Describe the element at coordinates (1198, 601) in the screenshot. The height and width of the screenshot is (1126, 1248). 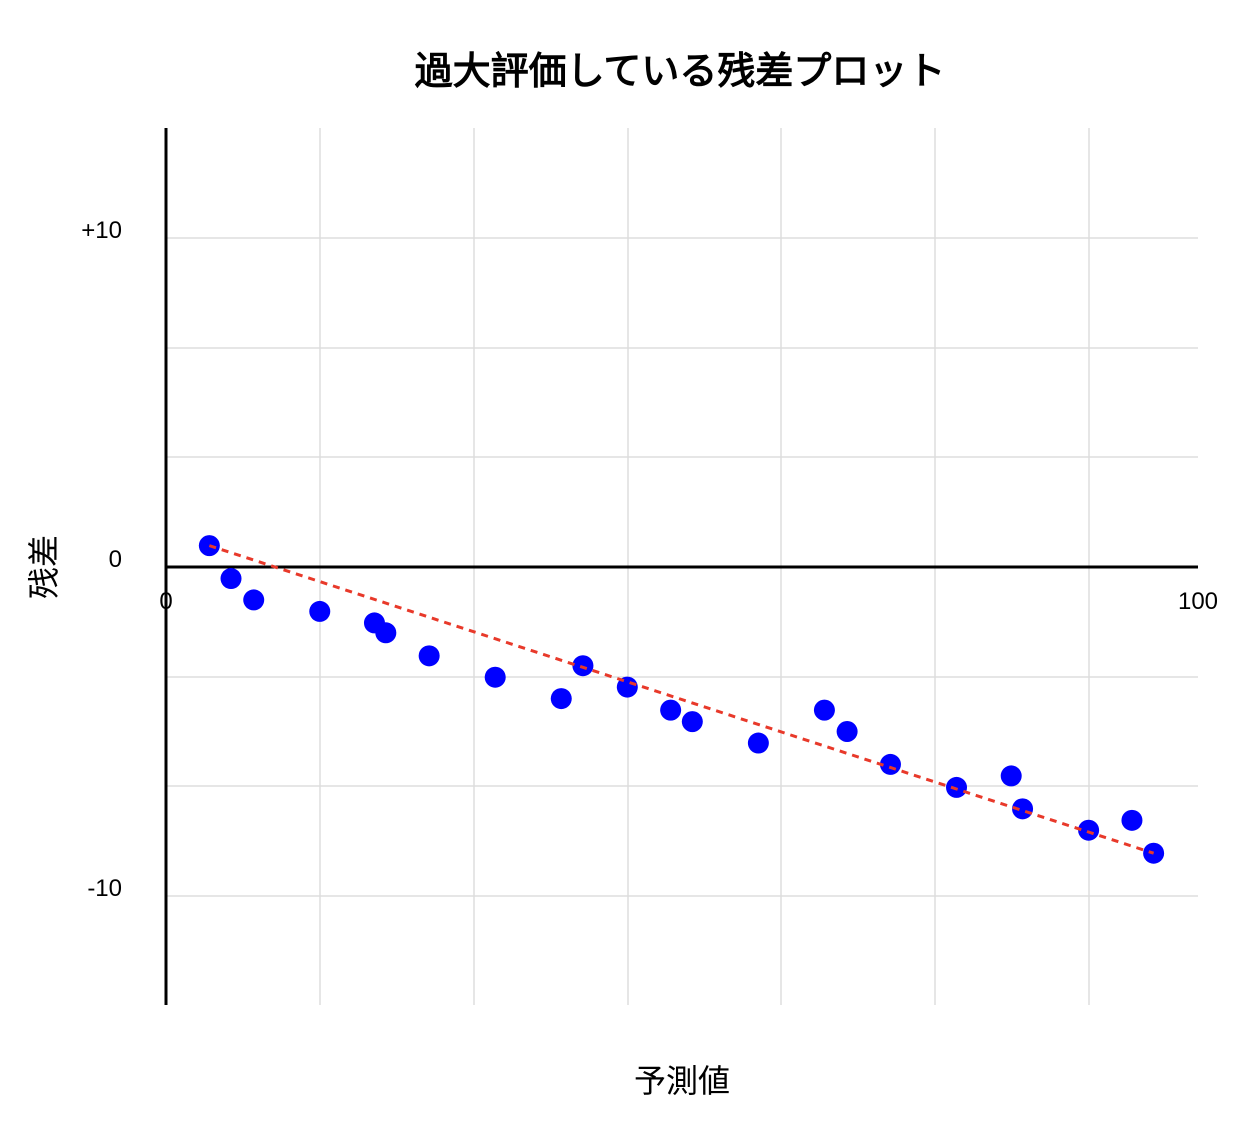
I see `x-tick-label: 100` at that location.